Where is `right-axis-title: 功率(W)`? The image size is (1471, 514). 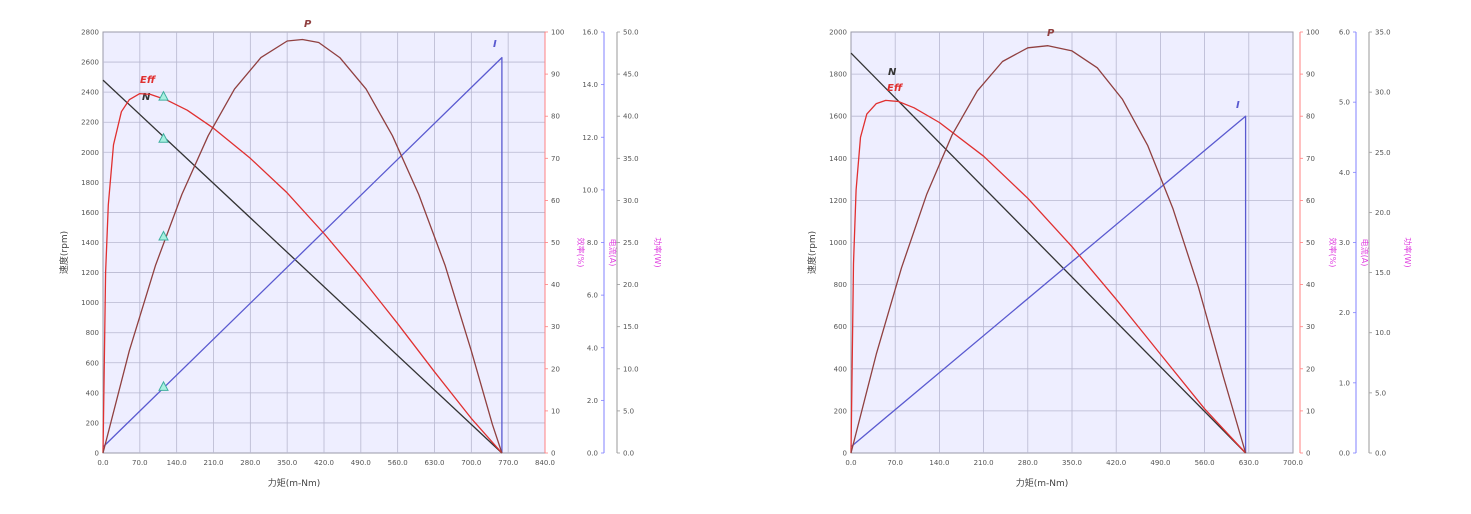 right-axis-title: 功率(W) is located at coordinates (1408, 252).